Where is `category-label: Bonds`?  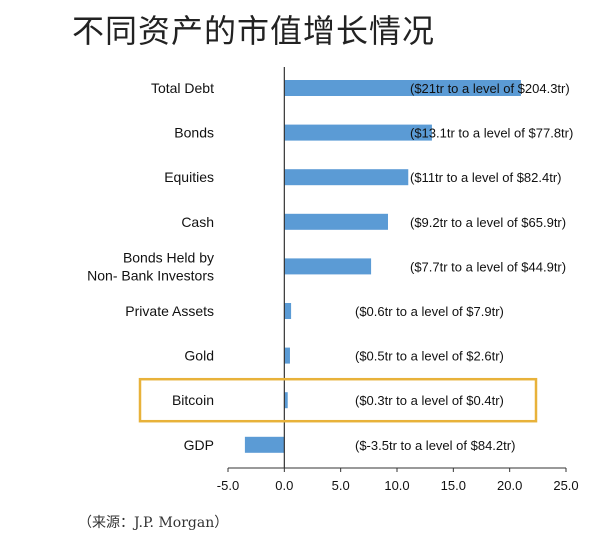
category-label: Bonds is located at coordinates (194, 133).